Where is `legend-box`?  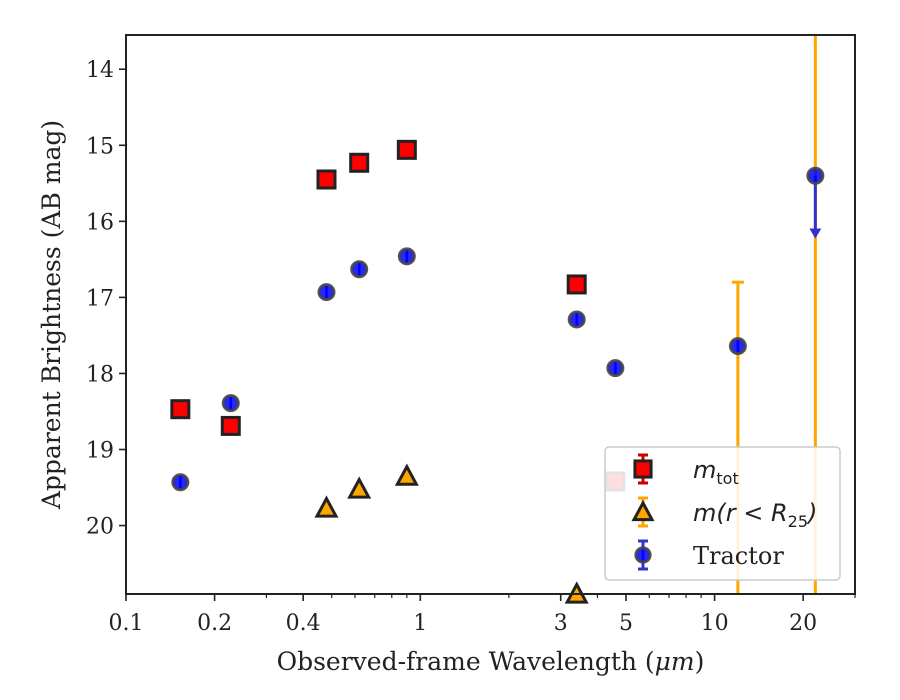
legend-box is located at coordinates (722, 513).